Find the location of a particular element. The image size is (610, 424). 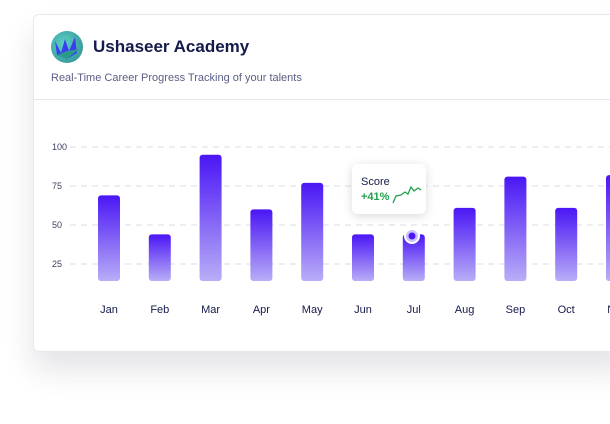

x-tick-label: Feb is located at coordinates (159, 310).